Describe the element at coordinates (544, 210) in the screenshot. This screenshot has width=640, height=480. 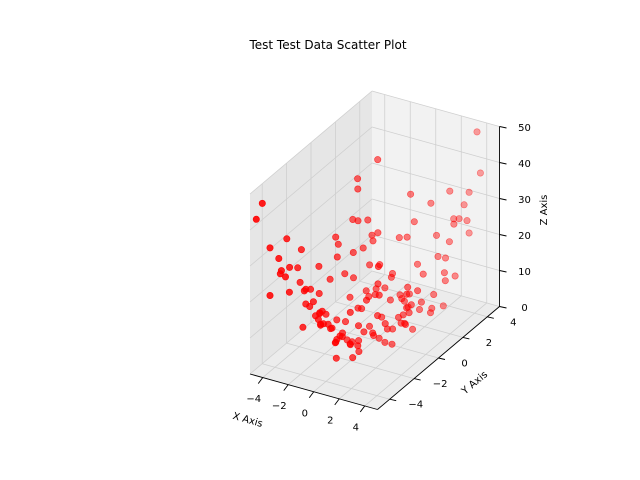
I see `z-axis-label: Z Axis` at that location.